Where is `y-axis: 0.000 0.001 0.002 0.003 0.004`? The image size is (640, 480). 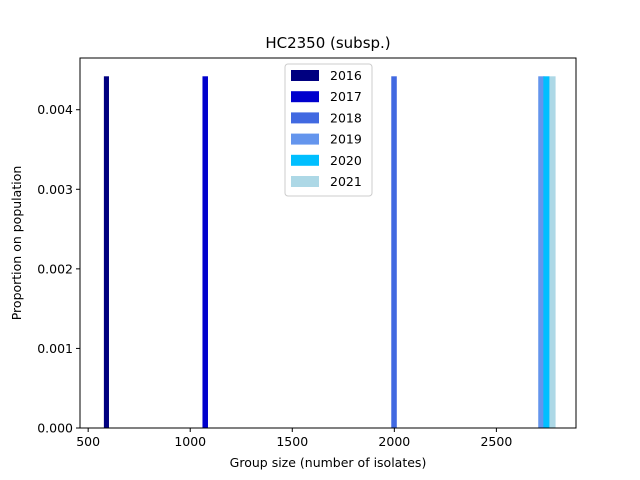
y-axis: 0.000 0.001 0.002 0.003 0.004 is located at coordinates (58, 269).